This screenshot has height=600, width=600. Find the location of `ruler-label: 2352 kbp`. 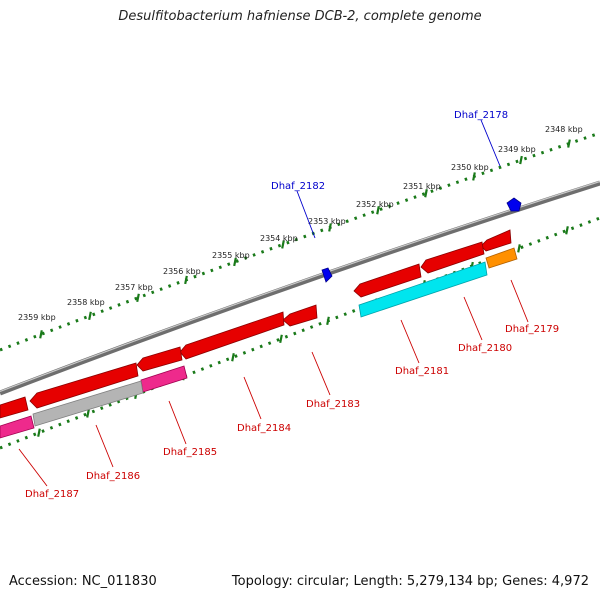

ruler-label: 2352 kbp is located at coordinates (375, 204).